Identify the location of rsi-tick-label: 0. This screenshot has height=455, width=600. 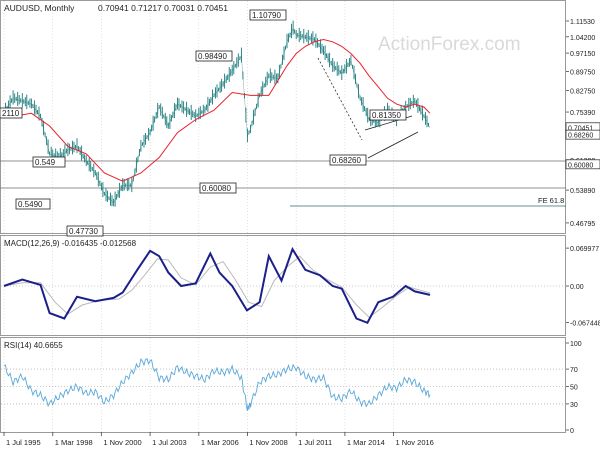
(572, 431).